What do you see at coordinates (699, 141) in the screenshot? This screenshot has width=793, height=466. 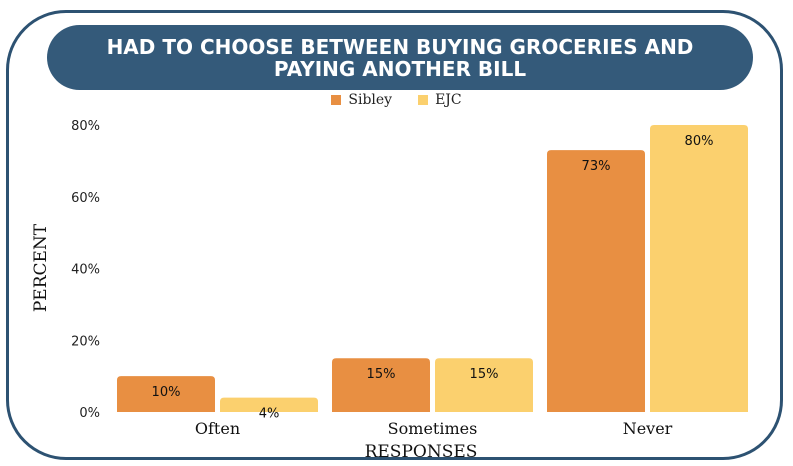 I see `data-label: 80%` at bounding box center [699, 141].